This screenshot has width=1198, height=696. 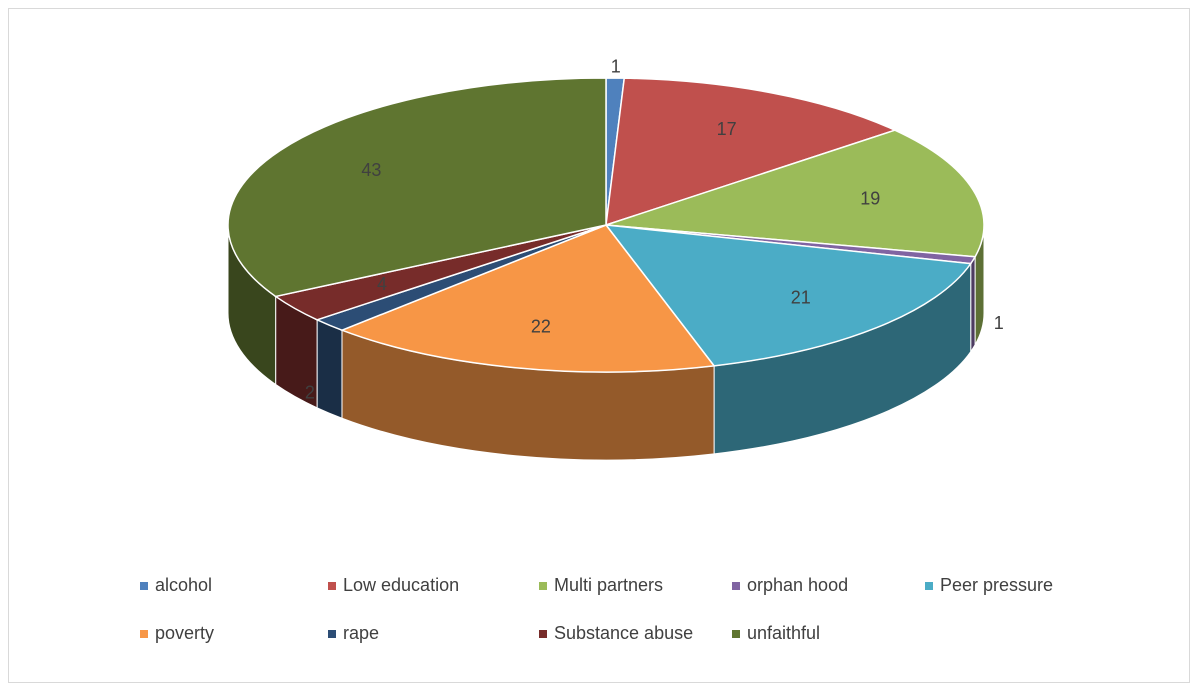 I want to click on data-label: 17, so click(x=727, y=129).